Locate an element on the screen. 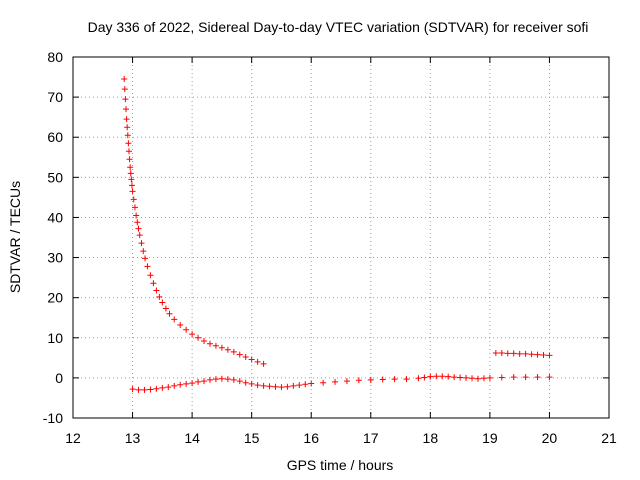 This screenshot has height=480, width=640. series-upper-short-segment is located at coordinates (522, 354).